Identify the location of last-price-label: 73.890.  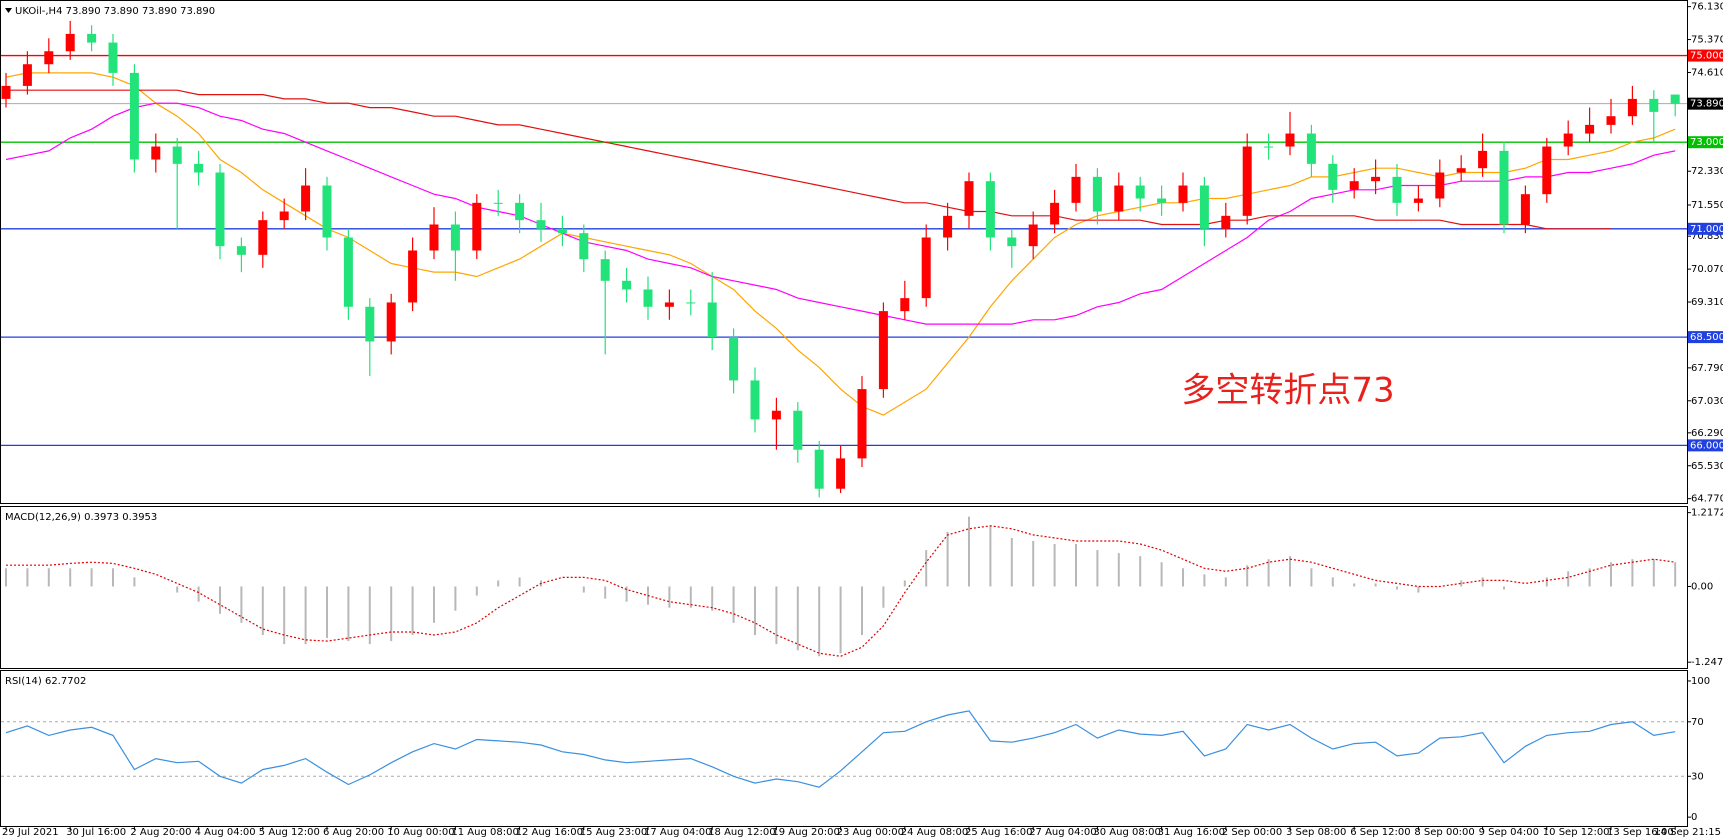
(1706, 104).